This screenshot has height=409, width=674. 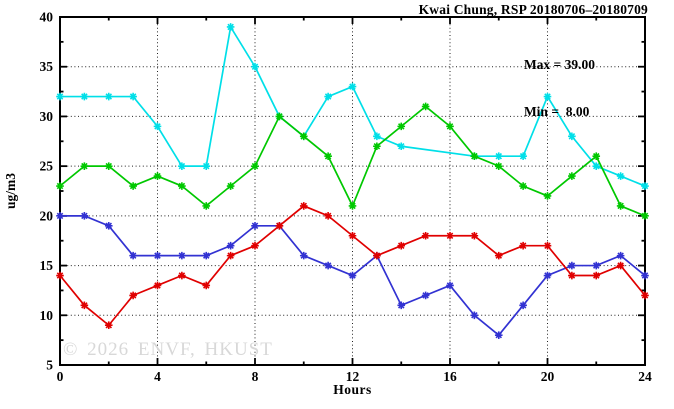 I want to click on x-tick-label: 4, so click(x=157, y=376).